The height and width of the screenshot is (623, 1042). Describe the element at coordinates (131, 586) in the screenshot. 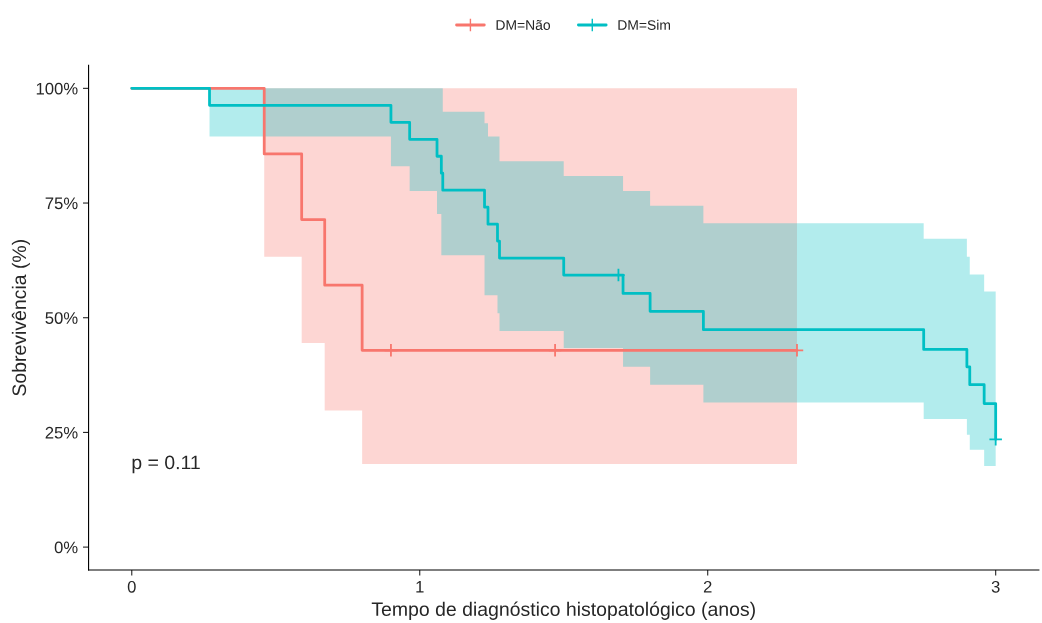

I see `x-tick-label: 0` at that location.